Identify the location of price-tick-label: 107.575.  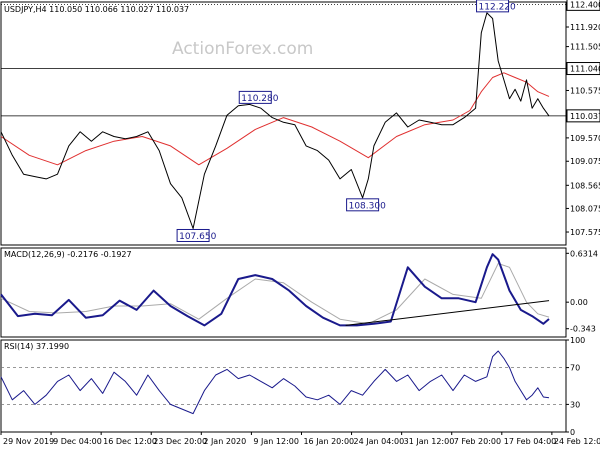
(585, 232).